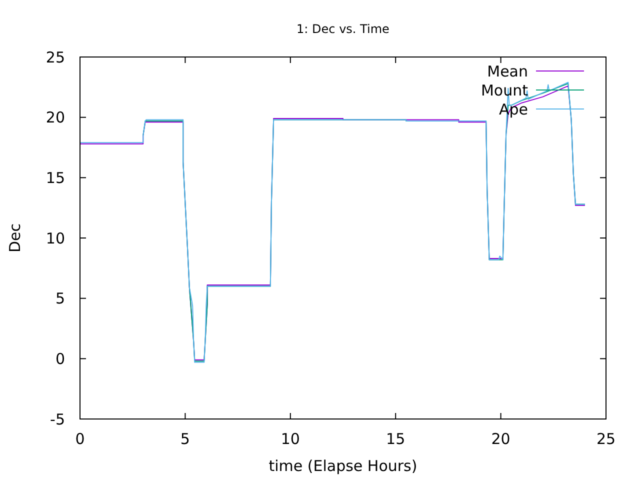  What do you see at coordinates (80, 439) in the screenshot?
I see `x-tick-label: 0` at bounding box center [80, 439].